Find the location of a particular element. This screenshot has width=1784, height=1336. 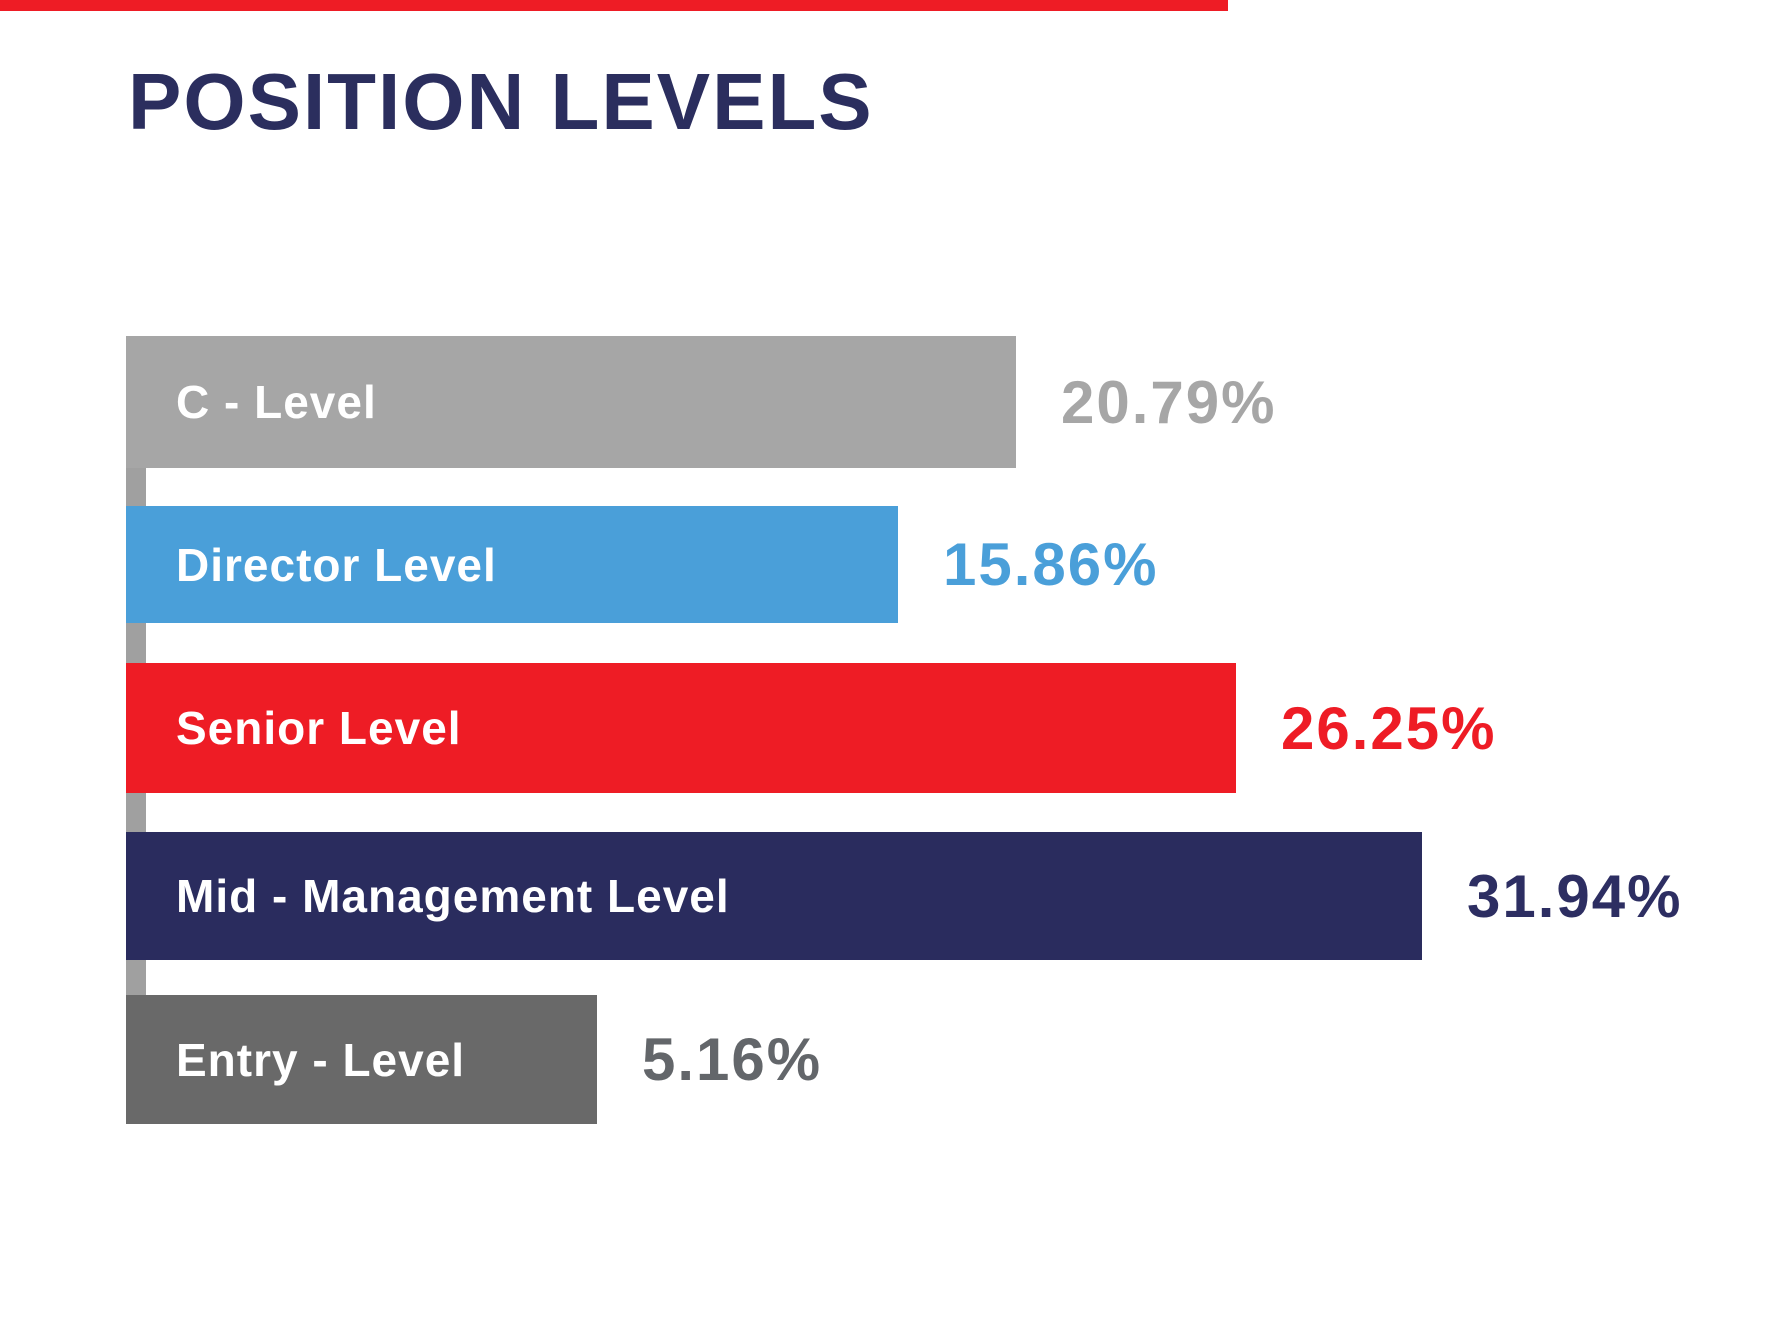

bar: Mid - Management Level is located at coordinates (774, 896).